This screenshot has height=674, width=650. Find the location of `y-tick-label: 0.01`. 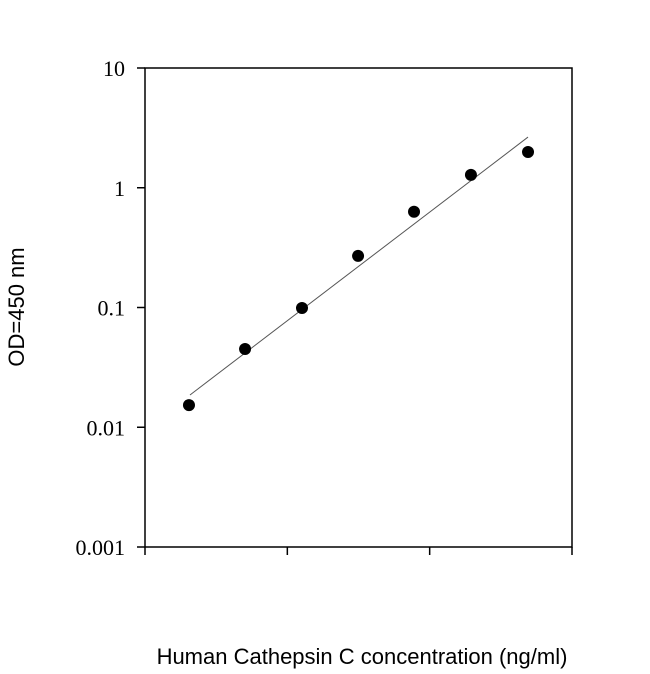

y-tick-label: 0.01 is located at coordinates (106, 427).